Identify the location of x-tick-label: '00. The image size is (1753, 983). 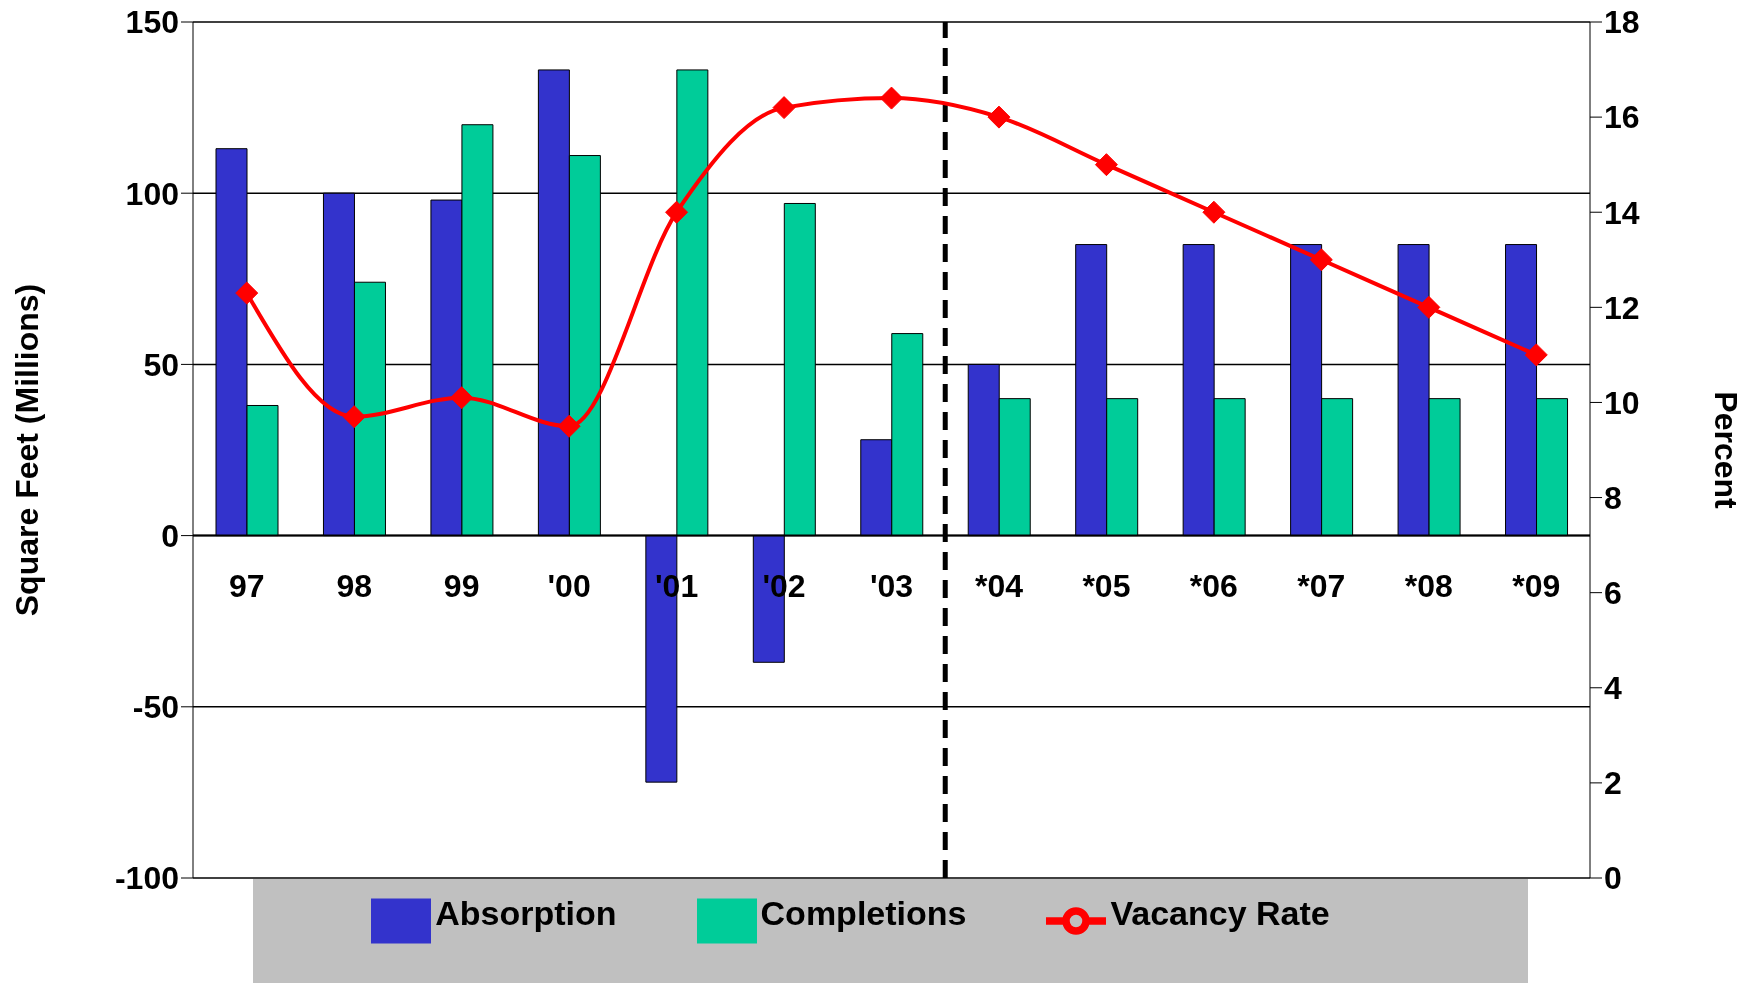
(569, 585).